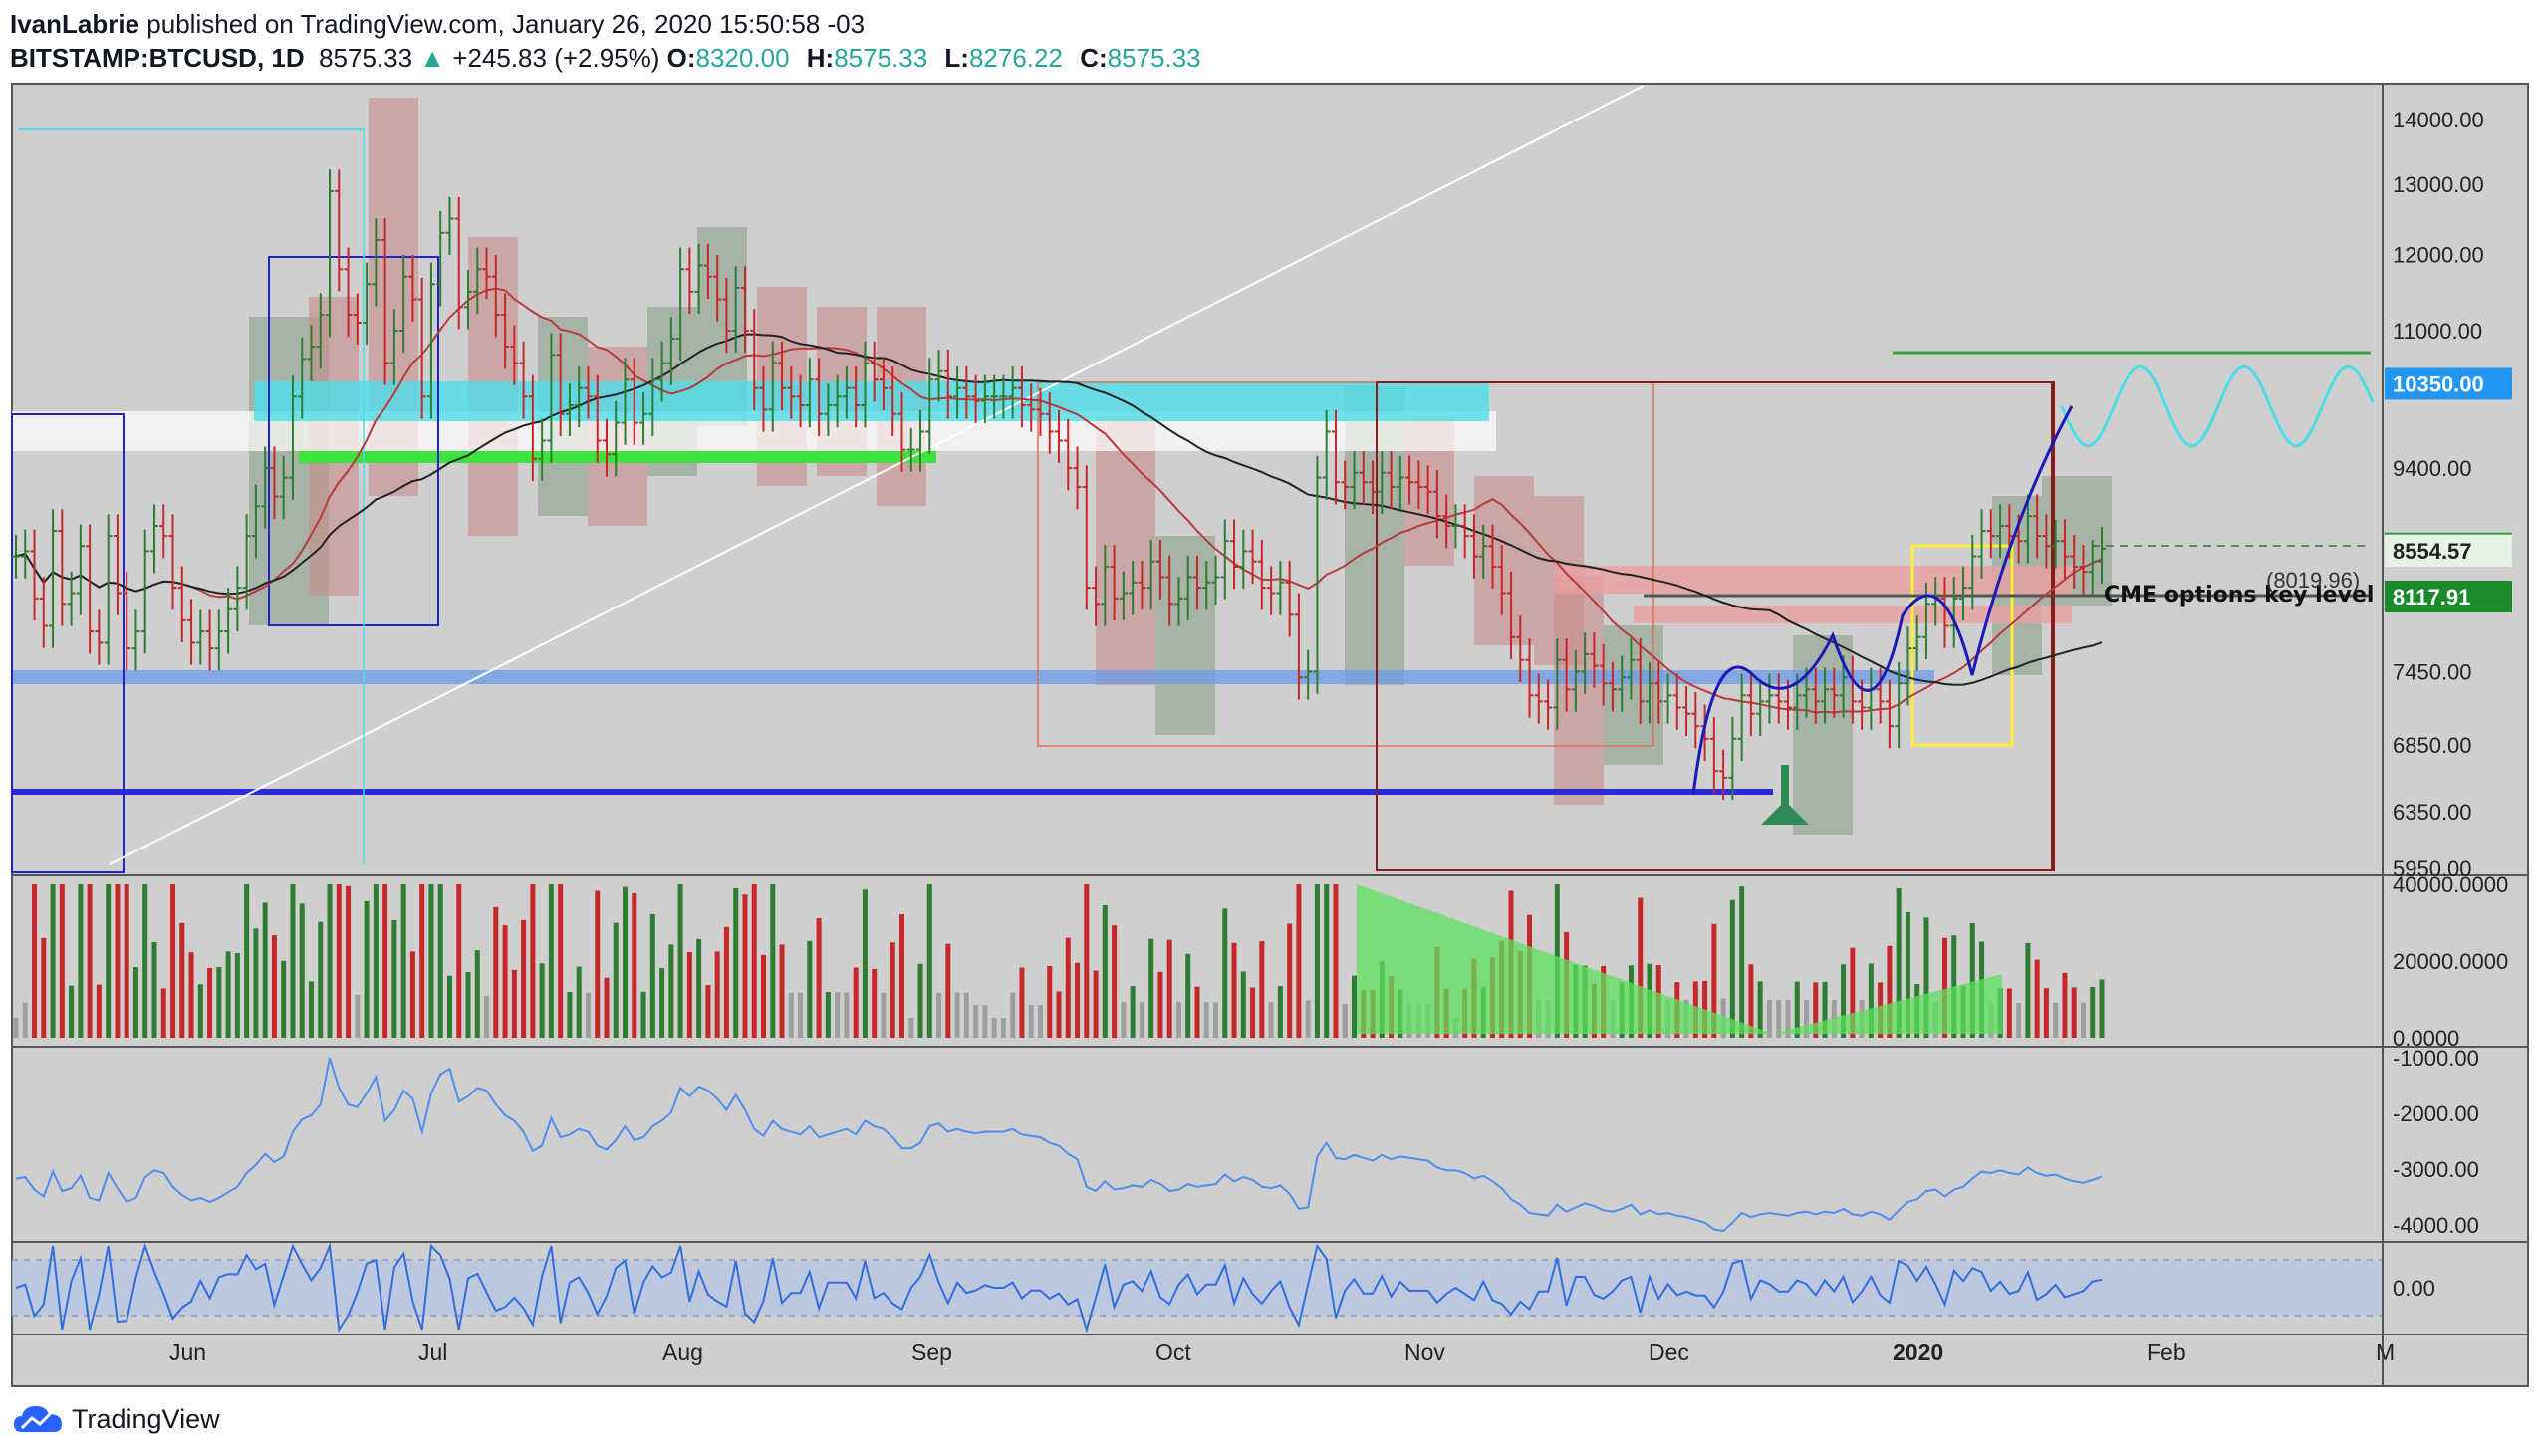  I want to click on indicator-tick-label: -2000.00, so click(2436, 1113).